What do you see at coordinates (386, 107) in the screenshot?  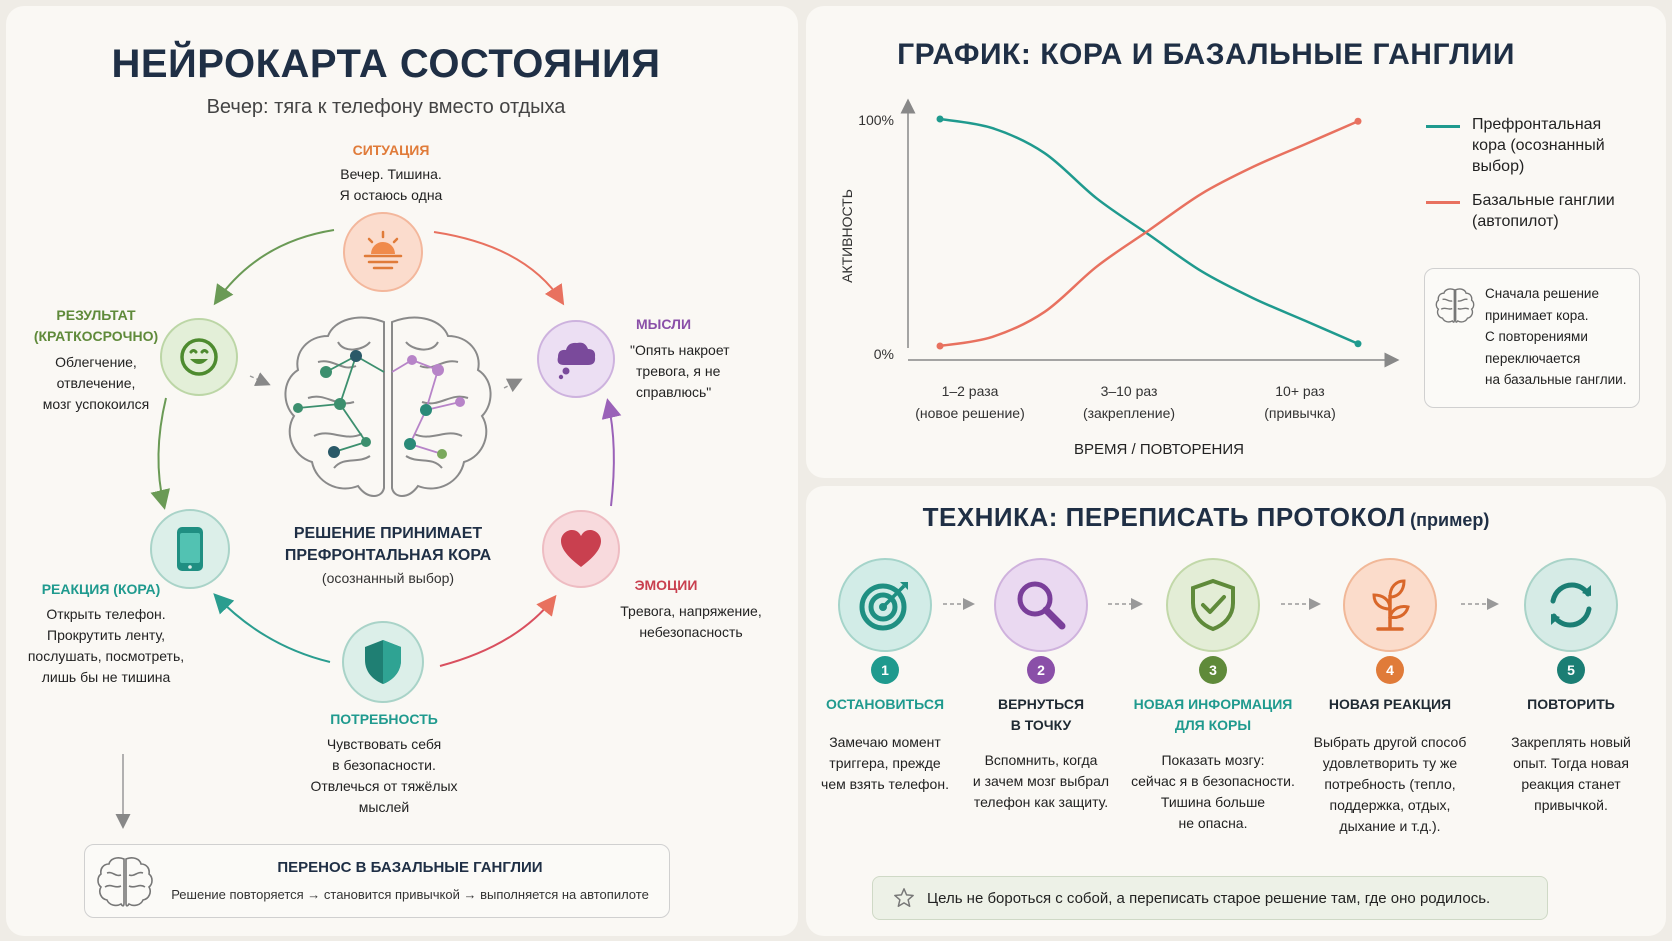 I see `neuromap-subtitle: Вечер: тяга к телефону вместо отдыха` at bounding box center [386, 107].